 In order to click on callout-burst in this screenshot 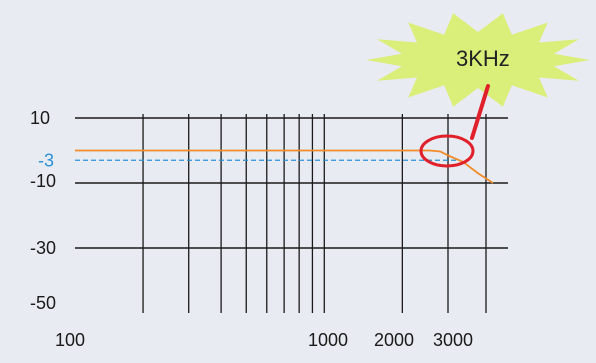, I will do `click(478, 60)`.